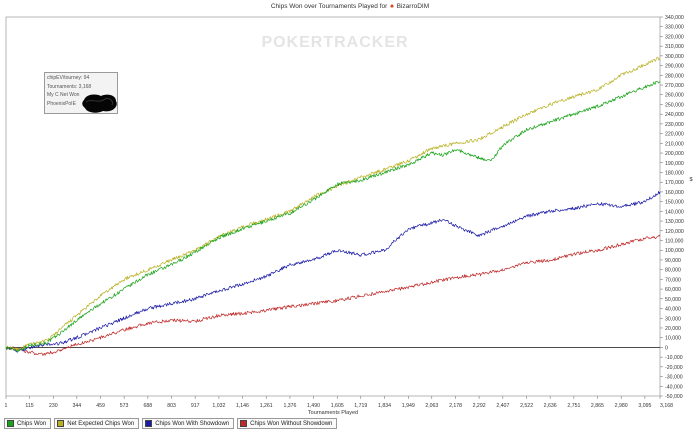 Image resolution: width=700 pixels, height=441 pixels. I want to click on redaction-scribble, so click(99, 103).